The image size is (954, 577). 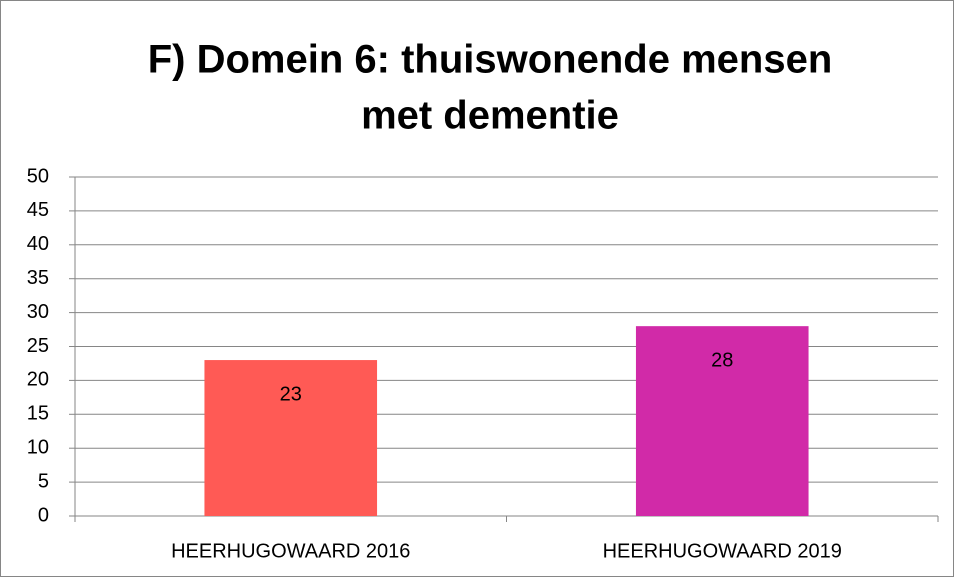 What do you see at coordinates (38, 278) in the screenshot?
I see `y-tick-label: 35` at bounding box center [38, 278].